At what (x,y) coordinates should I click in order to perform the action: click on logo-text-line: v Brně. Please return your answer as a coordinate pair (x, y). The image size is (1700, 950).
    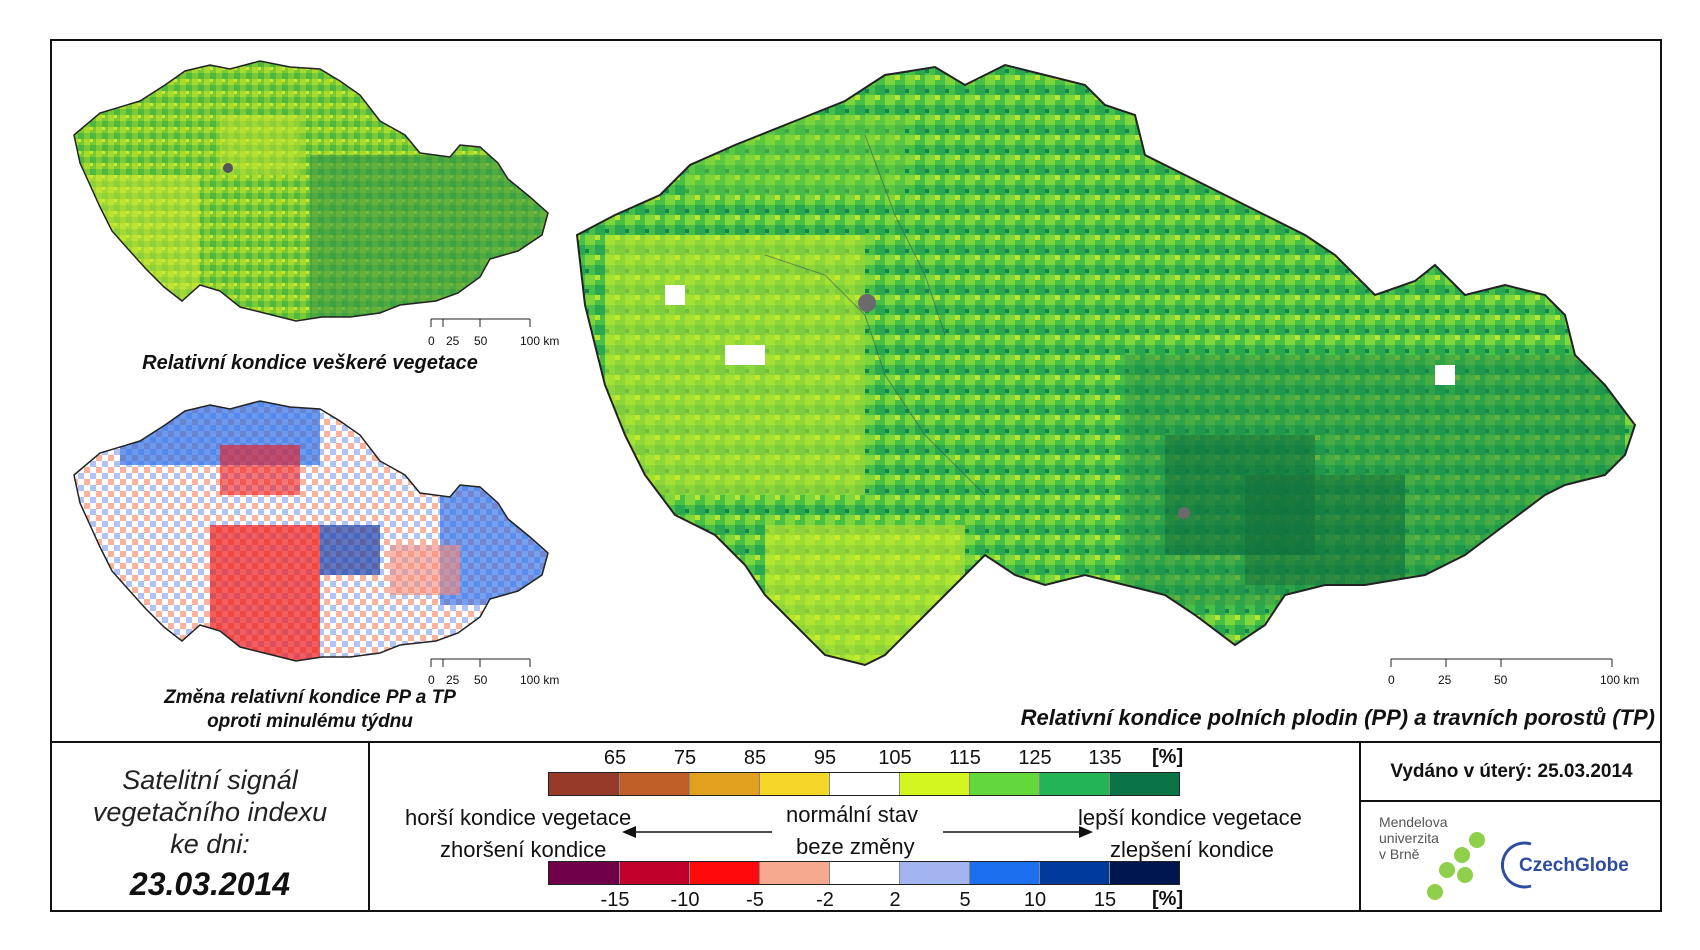
    Looking at the image, I should click on (1399, 854).